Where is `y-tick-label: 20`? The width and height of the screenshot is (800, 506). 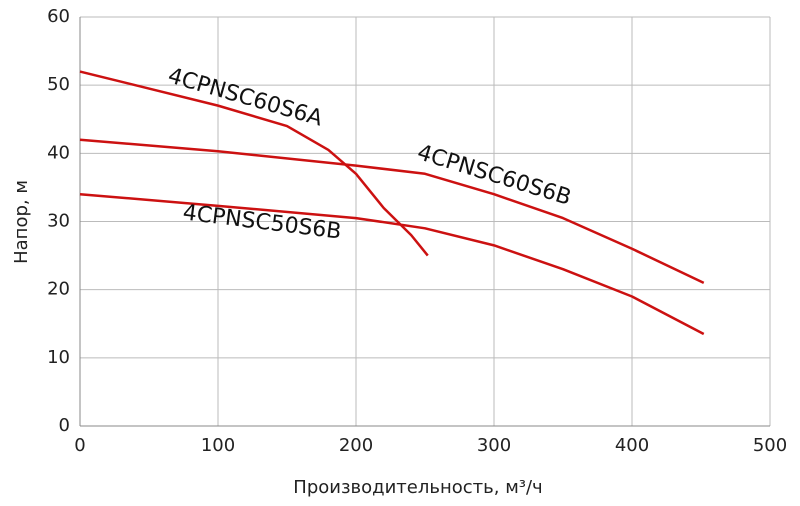 y-tick-label: 20 is located at coordinates (58, 289).